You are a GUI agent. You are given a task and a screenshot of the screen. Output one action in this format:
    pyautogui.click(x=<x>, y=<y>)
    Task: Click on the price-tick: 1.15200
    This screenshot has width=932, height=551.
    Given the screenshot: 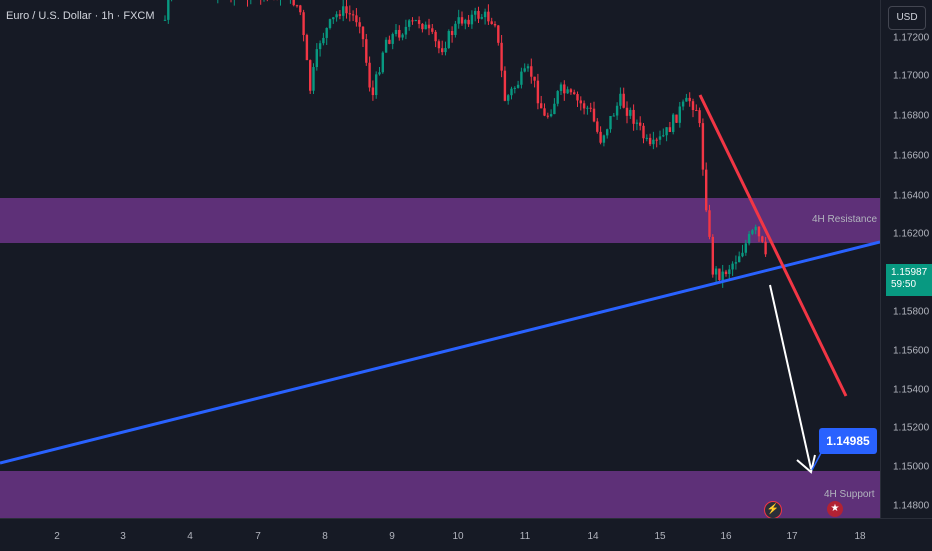 What is the action you would take?
    pyautogui.click(x=911, y=428)
    